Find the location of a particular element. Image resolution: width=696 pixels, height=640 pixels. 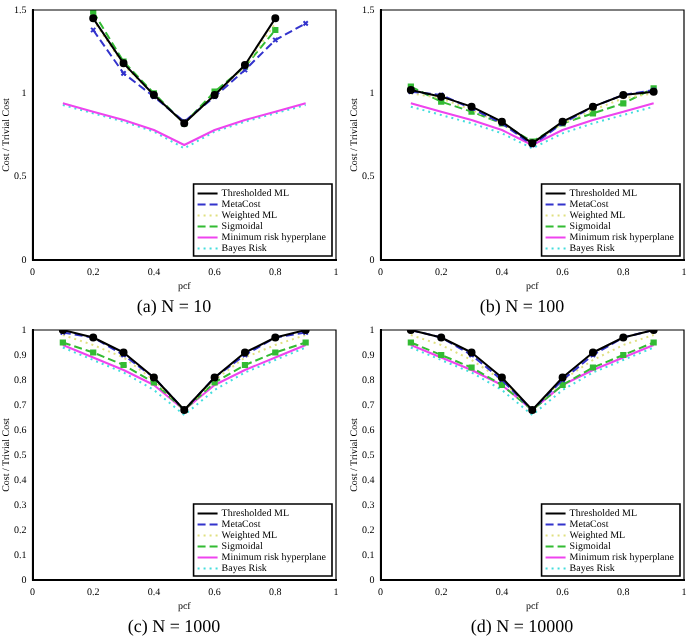

text: (c) N = 1000 is located at coordinates (174, 627).